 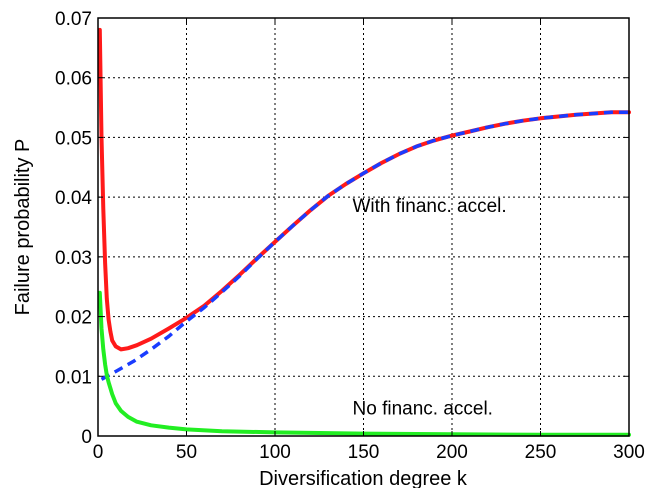 What do you see at coordinates (186, 452) in the screenshot?
I see `x-tick-label: 50` at bounding box center [186, 452].